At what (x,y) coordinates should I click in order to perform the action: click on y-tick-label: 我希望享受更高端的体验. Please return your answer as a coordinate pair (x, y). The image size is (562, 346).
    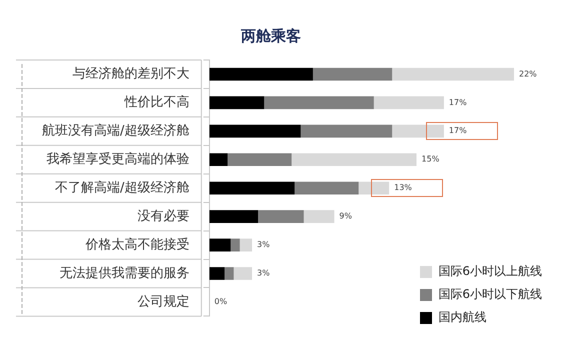
    Looking at the image, I should click on (118, 159).